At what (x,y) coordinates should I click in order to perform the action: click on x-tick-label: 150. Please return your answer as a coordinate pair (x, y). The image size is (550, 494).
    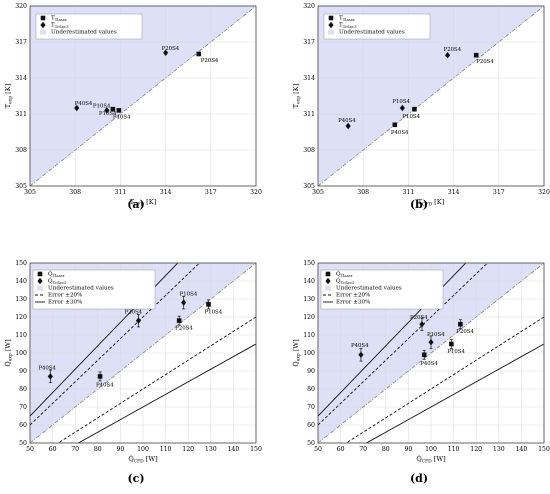
    Looking at the image, I should click on (544, 449).